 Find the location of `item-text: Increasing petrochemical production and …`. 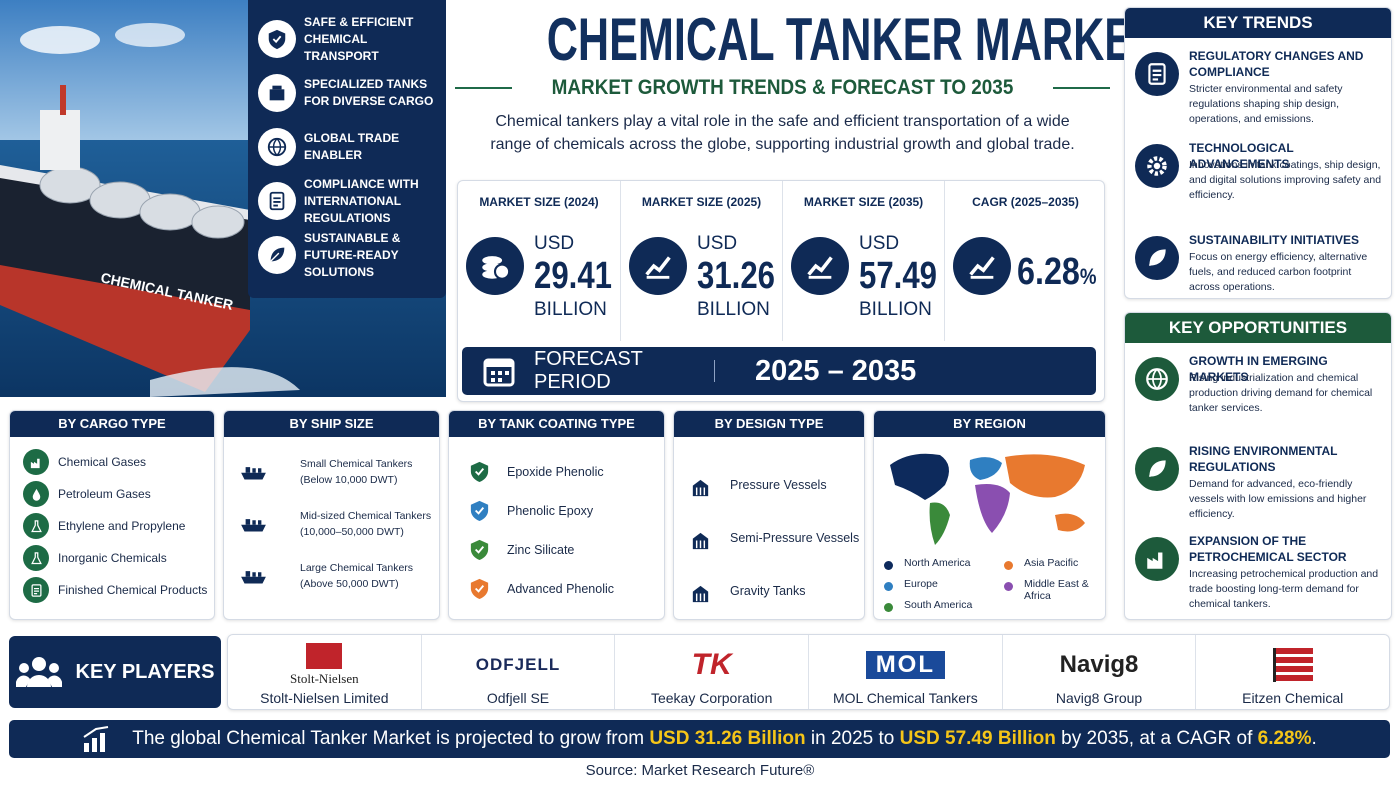

item-text: Increasing petrochemical production and … is located at coordinates (1284, 589).